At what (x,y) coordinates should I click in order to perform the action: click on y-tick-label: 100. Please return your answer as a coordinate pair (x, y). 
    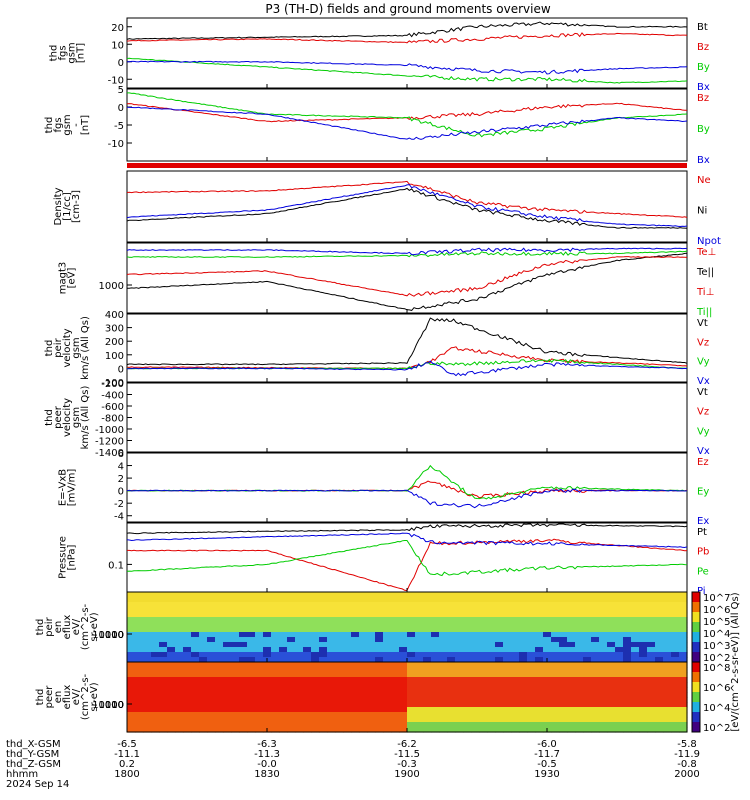
    Looking at the image, I should click on (114, 705).